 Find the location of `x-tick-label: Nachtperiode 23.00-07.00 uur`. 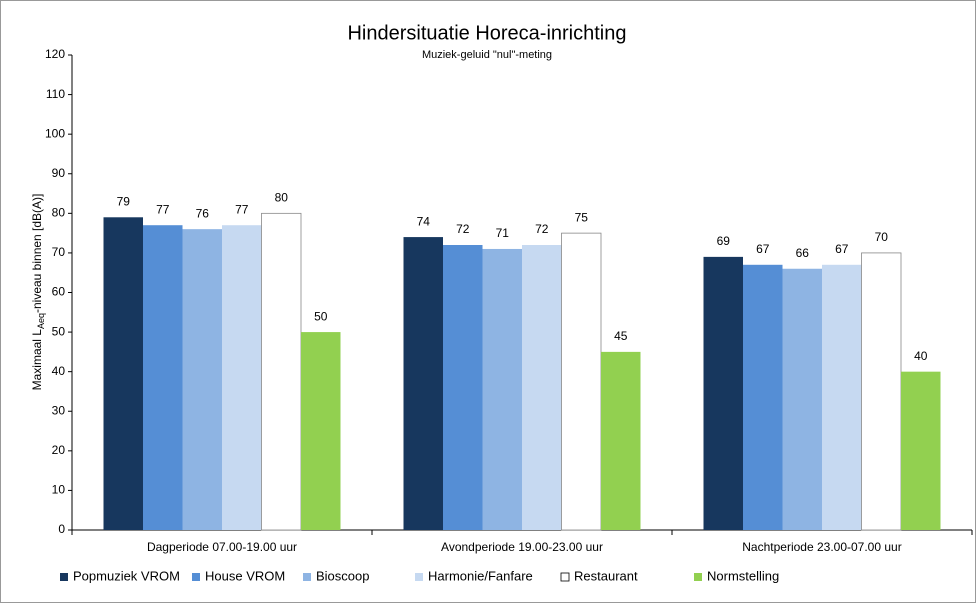

x-tick-label: Nachtperiode 23.00-07.00 uur is located at coordinates (821, 547).